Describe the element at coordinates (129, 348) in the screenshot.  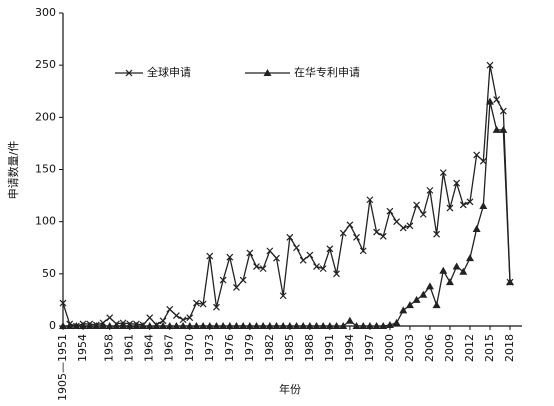
I see `x-tick-label: 1961` at that location.